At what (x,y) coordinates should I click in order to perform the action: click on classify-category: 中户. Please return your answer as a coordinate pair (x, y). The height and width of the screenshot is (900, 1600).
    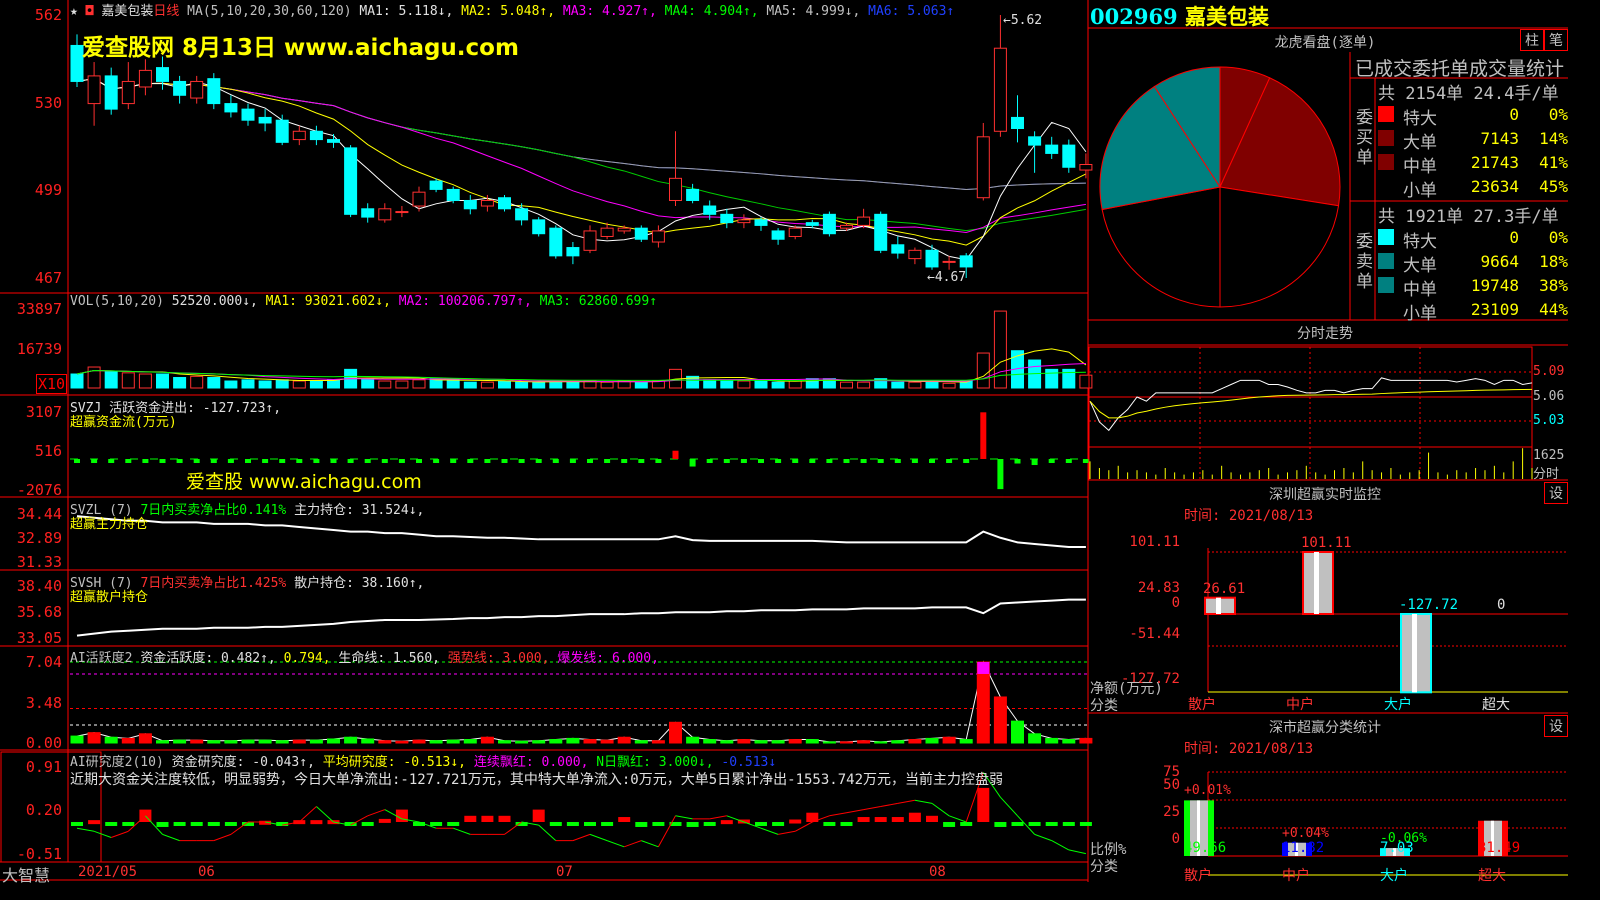
    Looking at the image, I should click on (1296, 876).